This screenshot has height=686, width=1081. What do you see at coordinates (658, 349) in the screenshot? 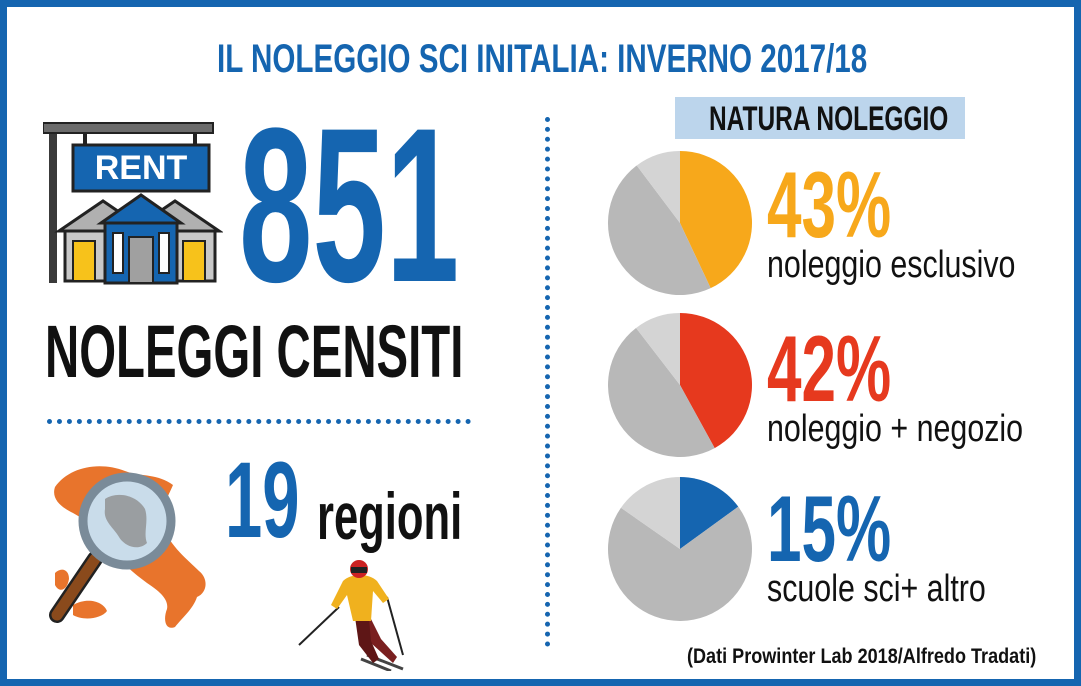
I see `pie2-slice-rest-b` at bounding box center [658, 349].